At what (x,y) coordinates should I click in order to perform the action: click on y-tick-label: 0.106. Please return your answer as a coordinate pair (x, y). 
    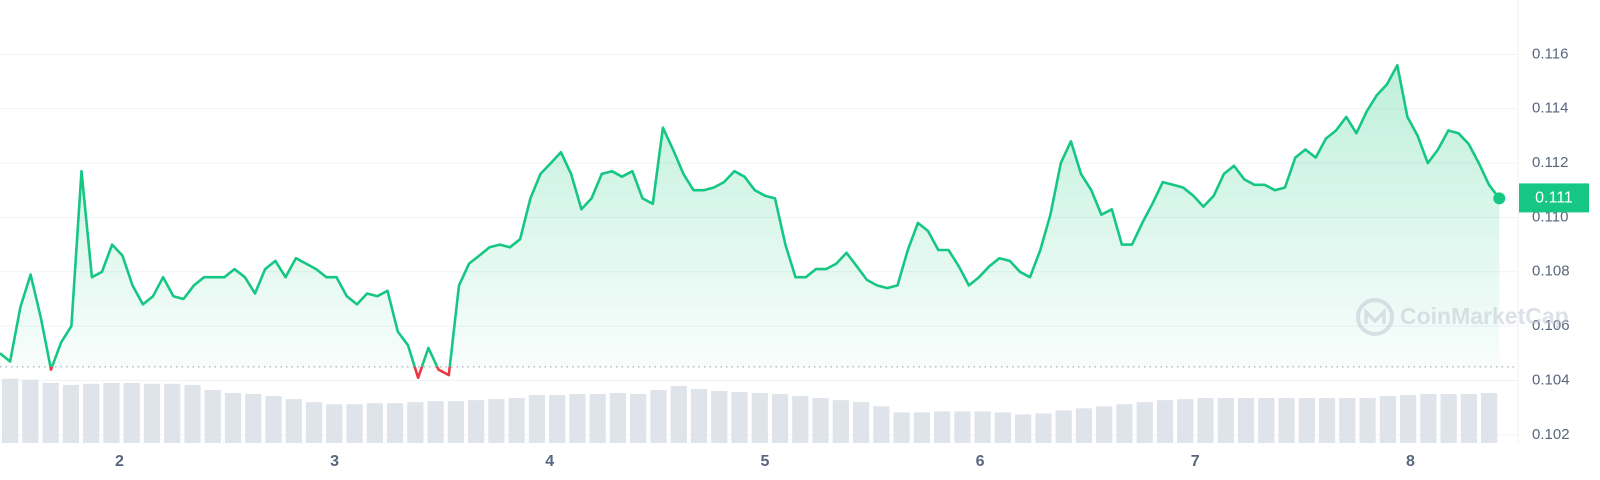
    Looking at the image, I should click on (1551, 325).